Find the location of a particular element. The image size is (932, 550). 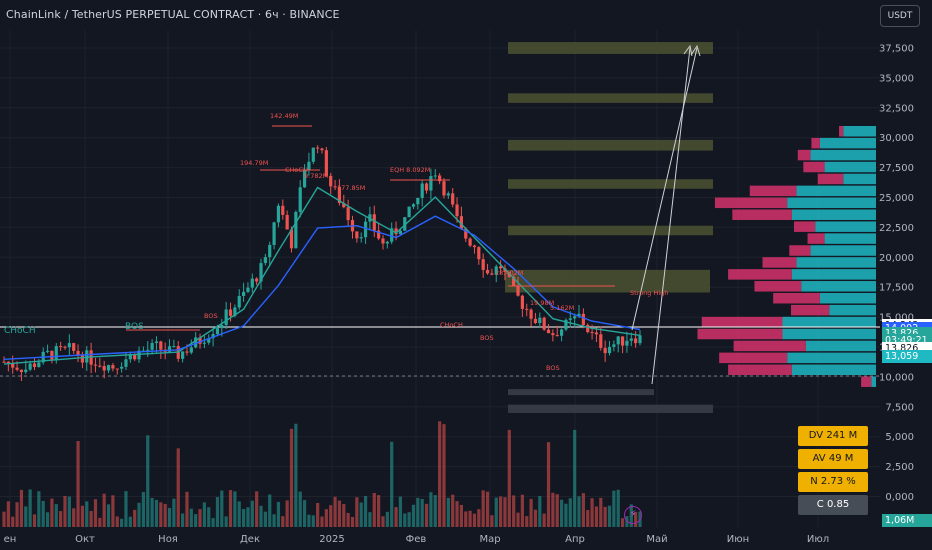

structure-label: CHoCH is located at coordinates (20, 331).